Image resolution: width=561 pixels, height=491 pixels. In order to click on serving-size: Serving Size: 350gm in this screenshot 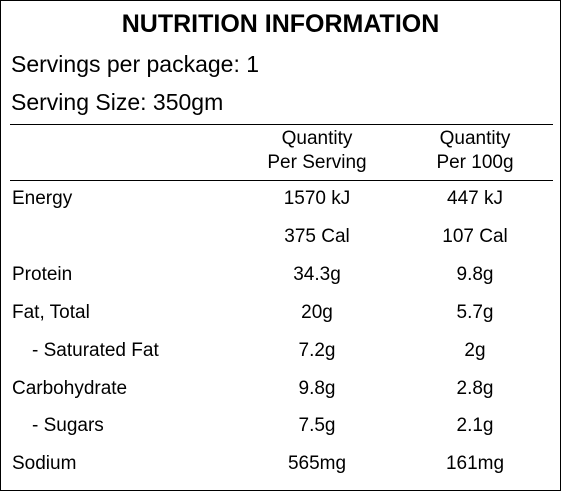, I will do `click(117, 102)`.